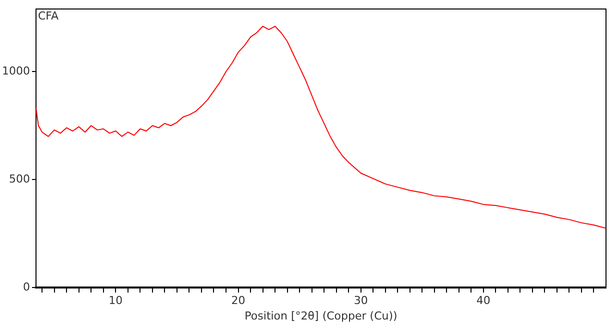 The width and height of the screenshot is (615, 325). I want to click on x-axis-title: Position [°2θ] (Copper (Cu)), so click(321, 315).